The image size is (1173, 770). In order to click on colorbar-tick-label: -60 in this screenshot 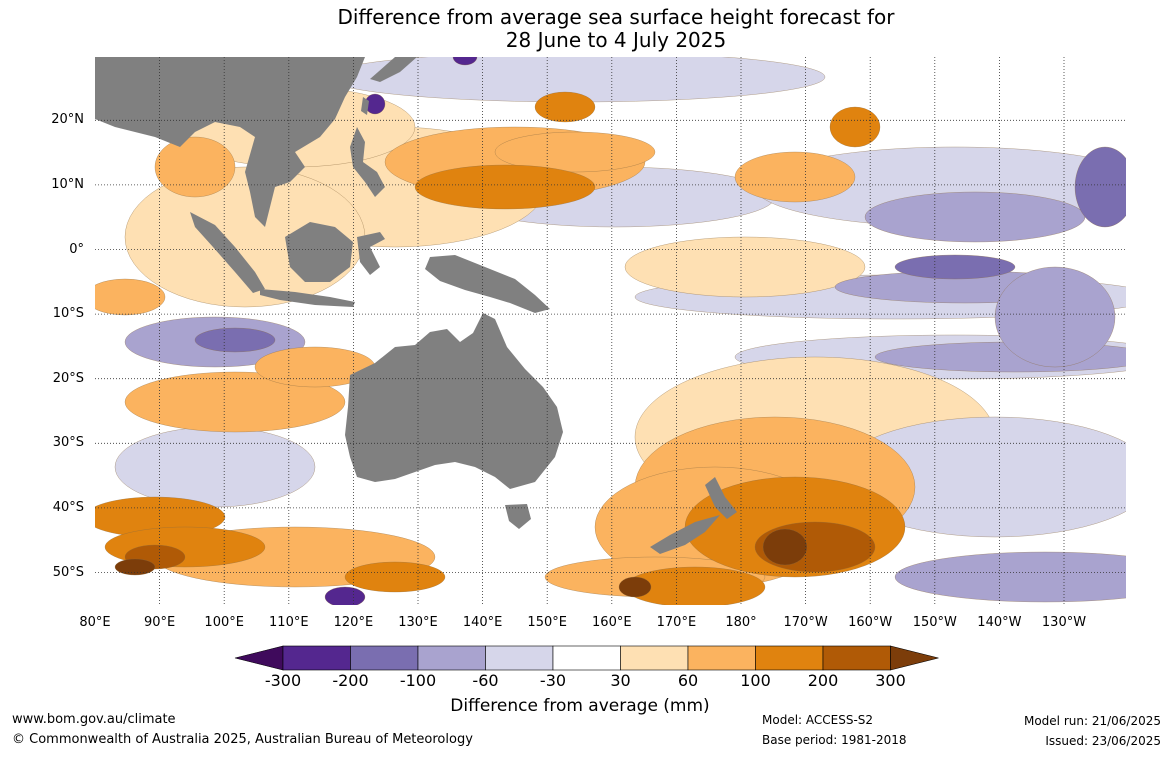, I will do `click(485, 680)`.